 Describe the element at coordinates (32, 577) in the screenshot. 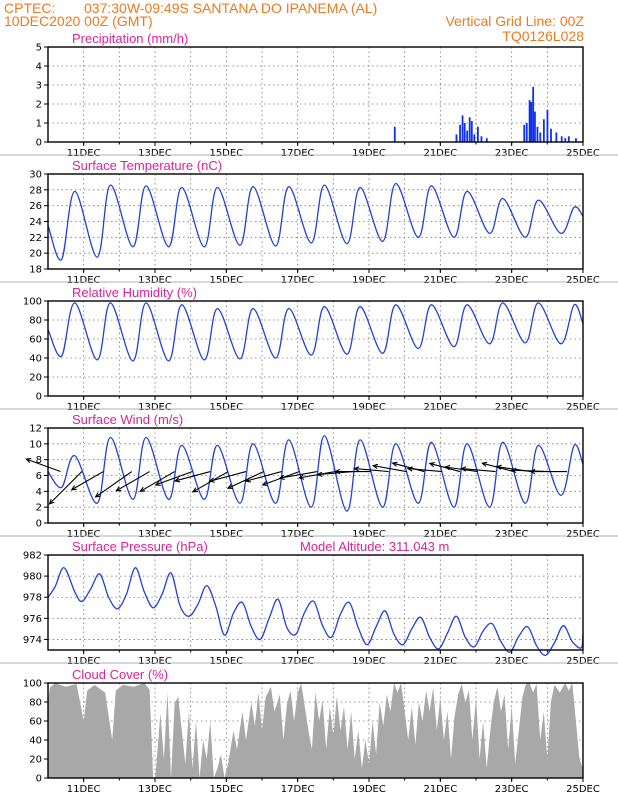

I see `y-tick-label: 980` at that location.